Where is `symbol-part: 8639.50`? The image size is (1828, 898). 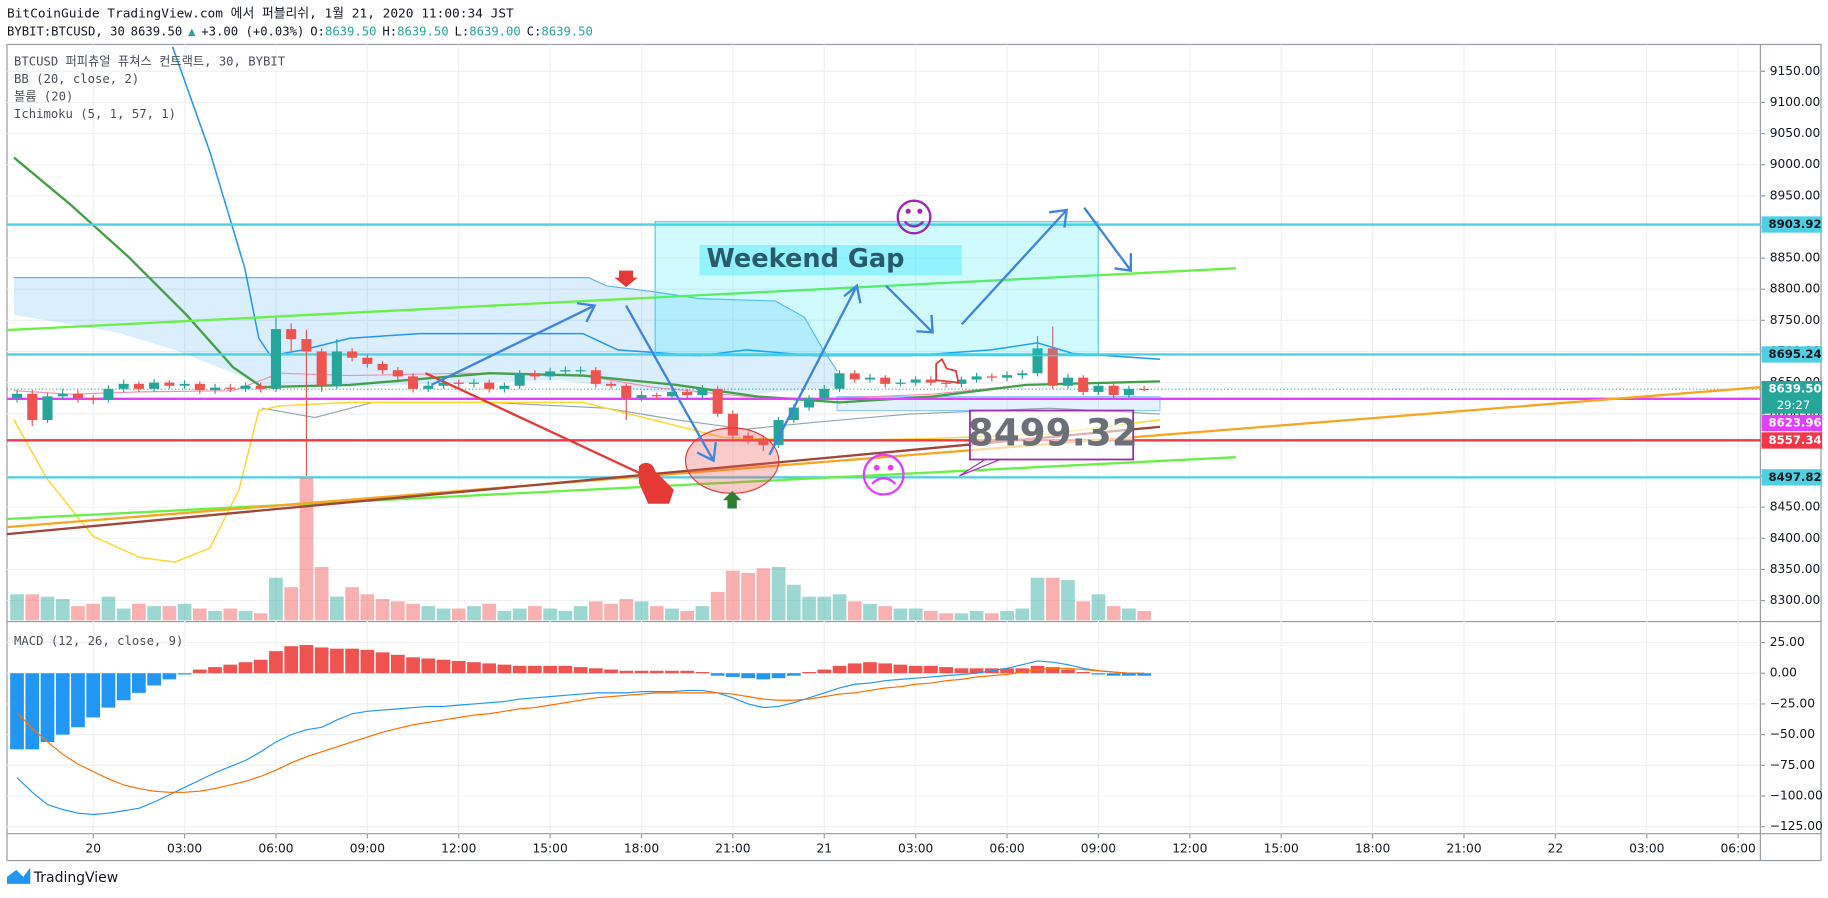 symbol-part: 8639.50 is located at coordinates (157, 31).